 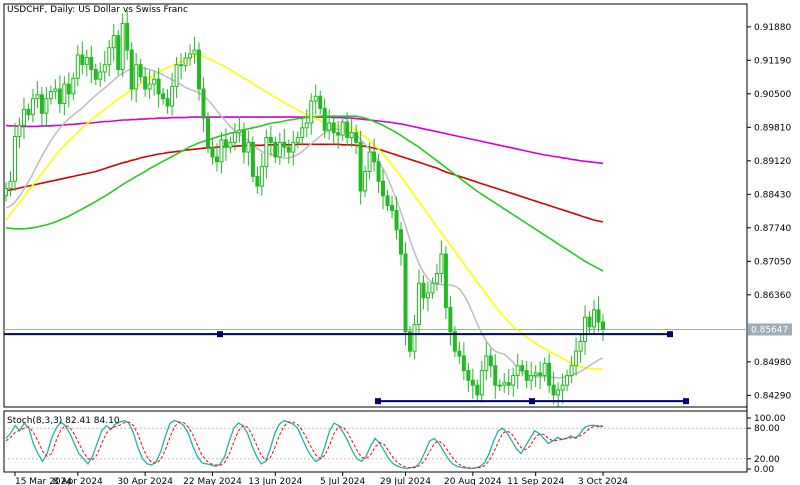 What do you see at coordinates (97, 10) in the screenshot?
I see `chart-title: USDCHF, Daily: US Dollar vs Swiss Franc` at bounding box center [97, 10].